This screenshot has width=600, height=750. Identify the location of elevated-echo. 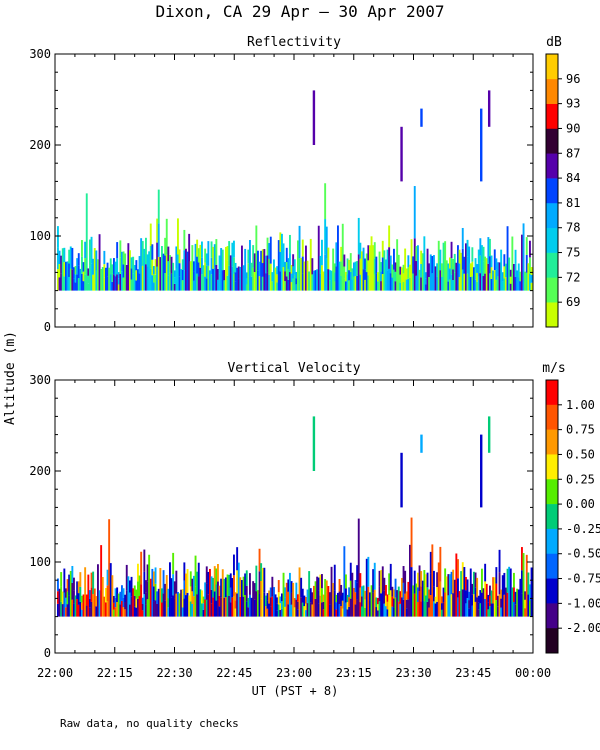
(421, 443).